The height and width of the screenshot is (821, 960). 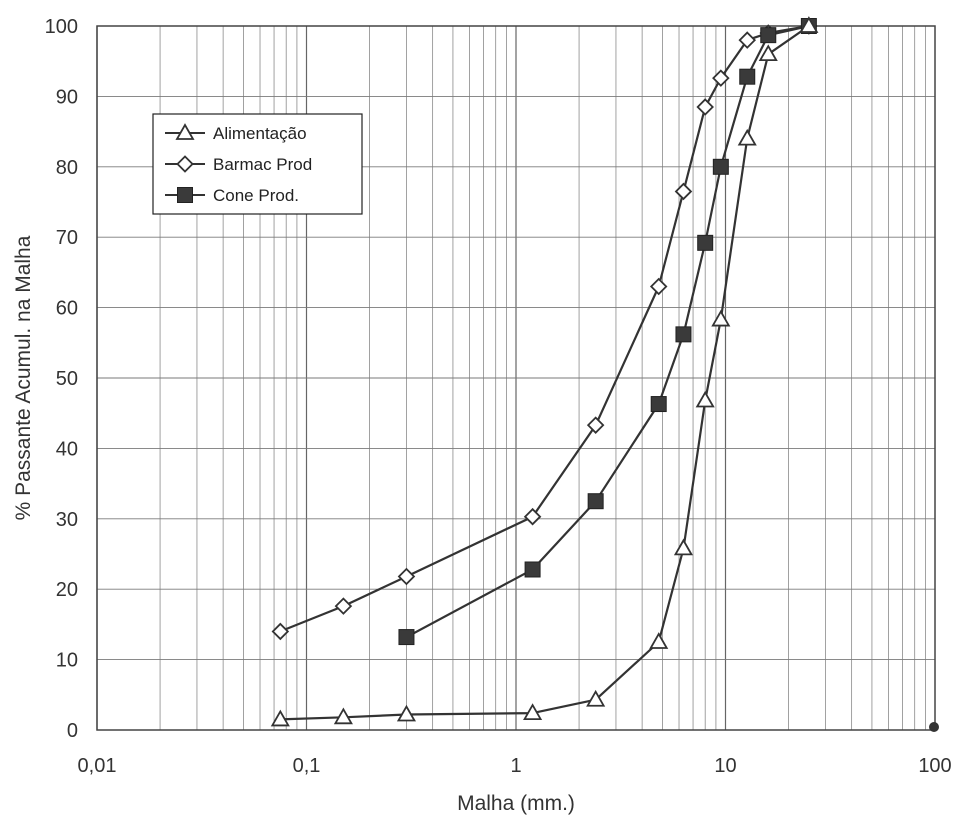 What do you see at coordinates (307, 766) in the screenshot?
I see `x-tick-label: 0,1` at bounding box center [307, 766].